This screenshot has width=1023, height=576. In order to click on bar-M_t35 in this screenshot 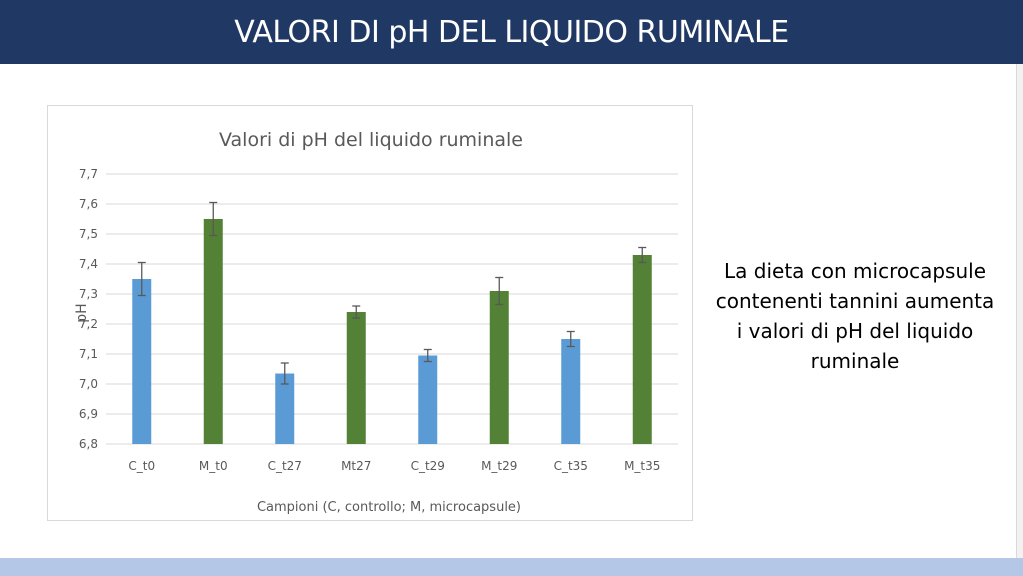, I will do `click(642, 349)`.